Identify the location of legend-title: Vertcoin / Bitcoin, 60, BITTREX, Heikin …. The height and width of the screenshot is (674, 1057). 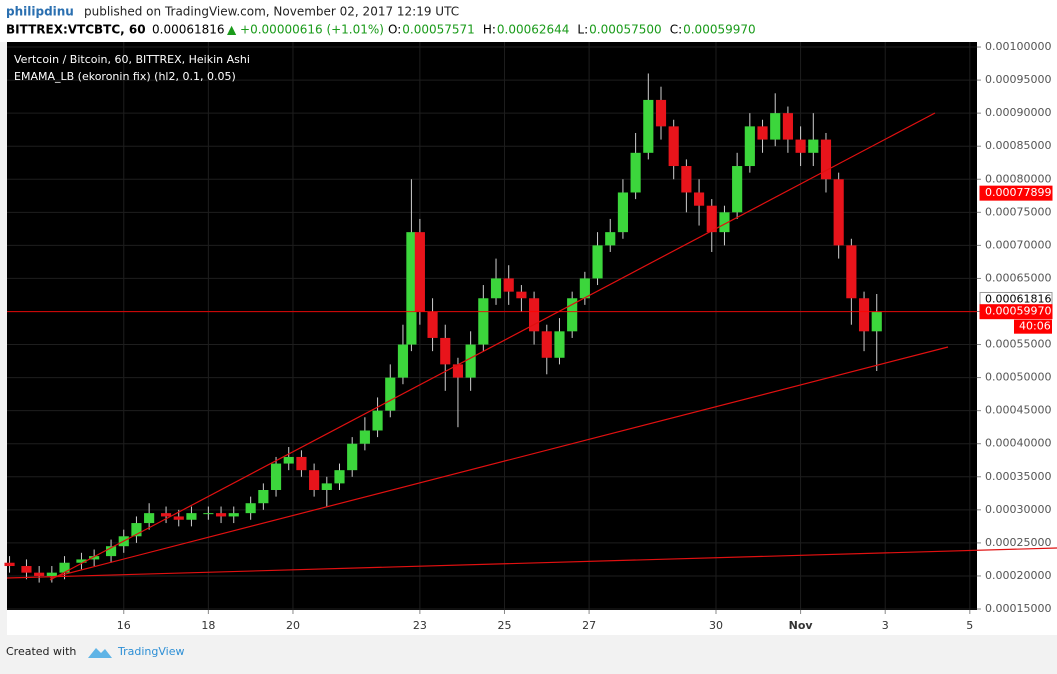
(132, 59).